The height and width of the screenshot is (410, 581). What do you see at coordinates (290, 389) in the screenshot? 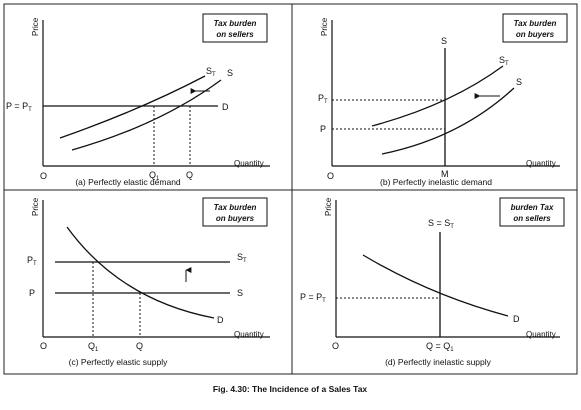
I see `figure-caption: Fig. 4.30: The Incidence of a Sales Tax` at bounding box center [290, 389].